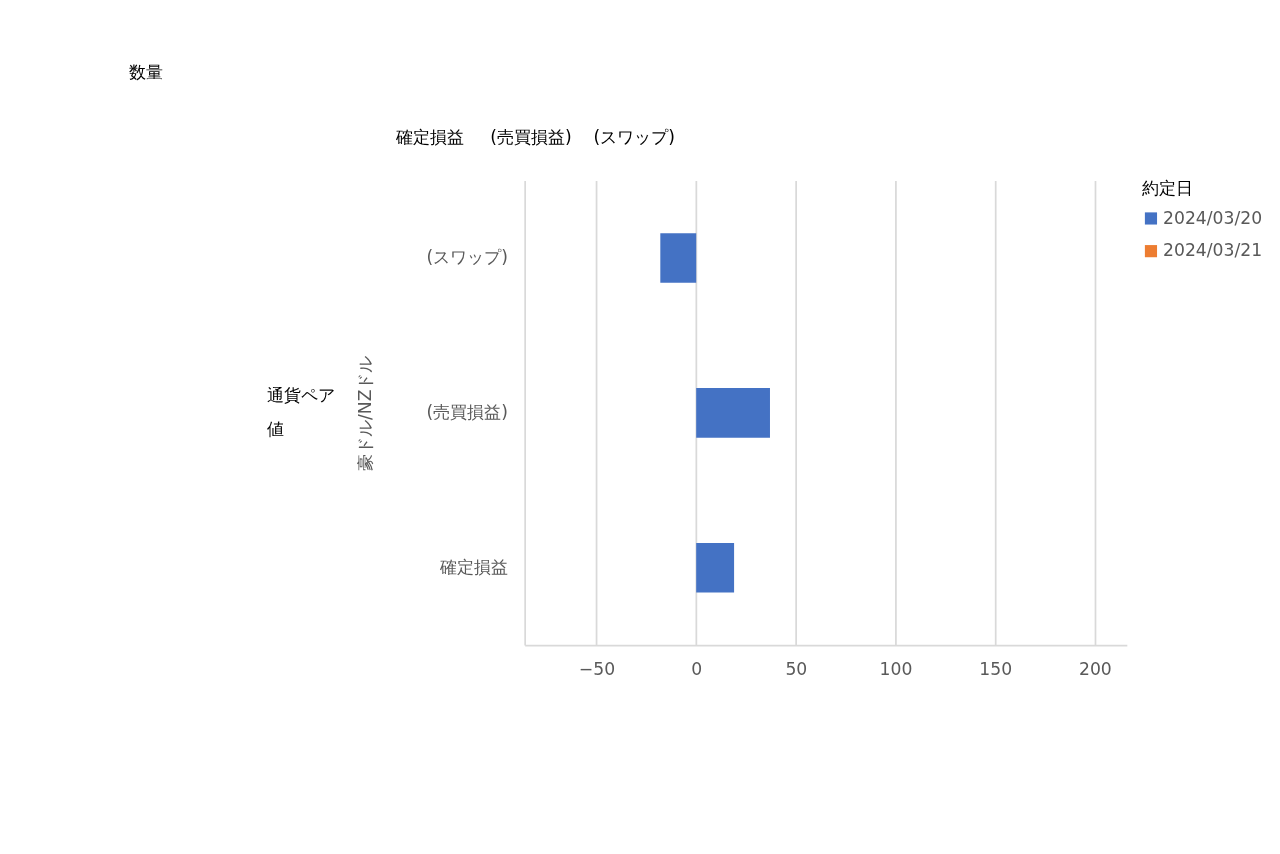 Image resolution: width=1280 pixels, height=854 pixels. What do you see at coordinates (597, 668) in the screenshot?
I see `x-tick-label: −50` at bounding box center [597, 668].